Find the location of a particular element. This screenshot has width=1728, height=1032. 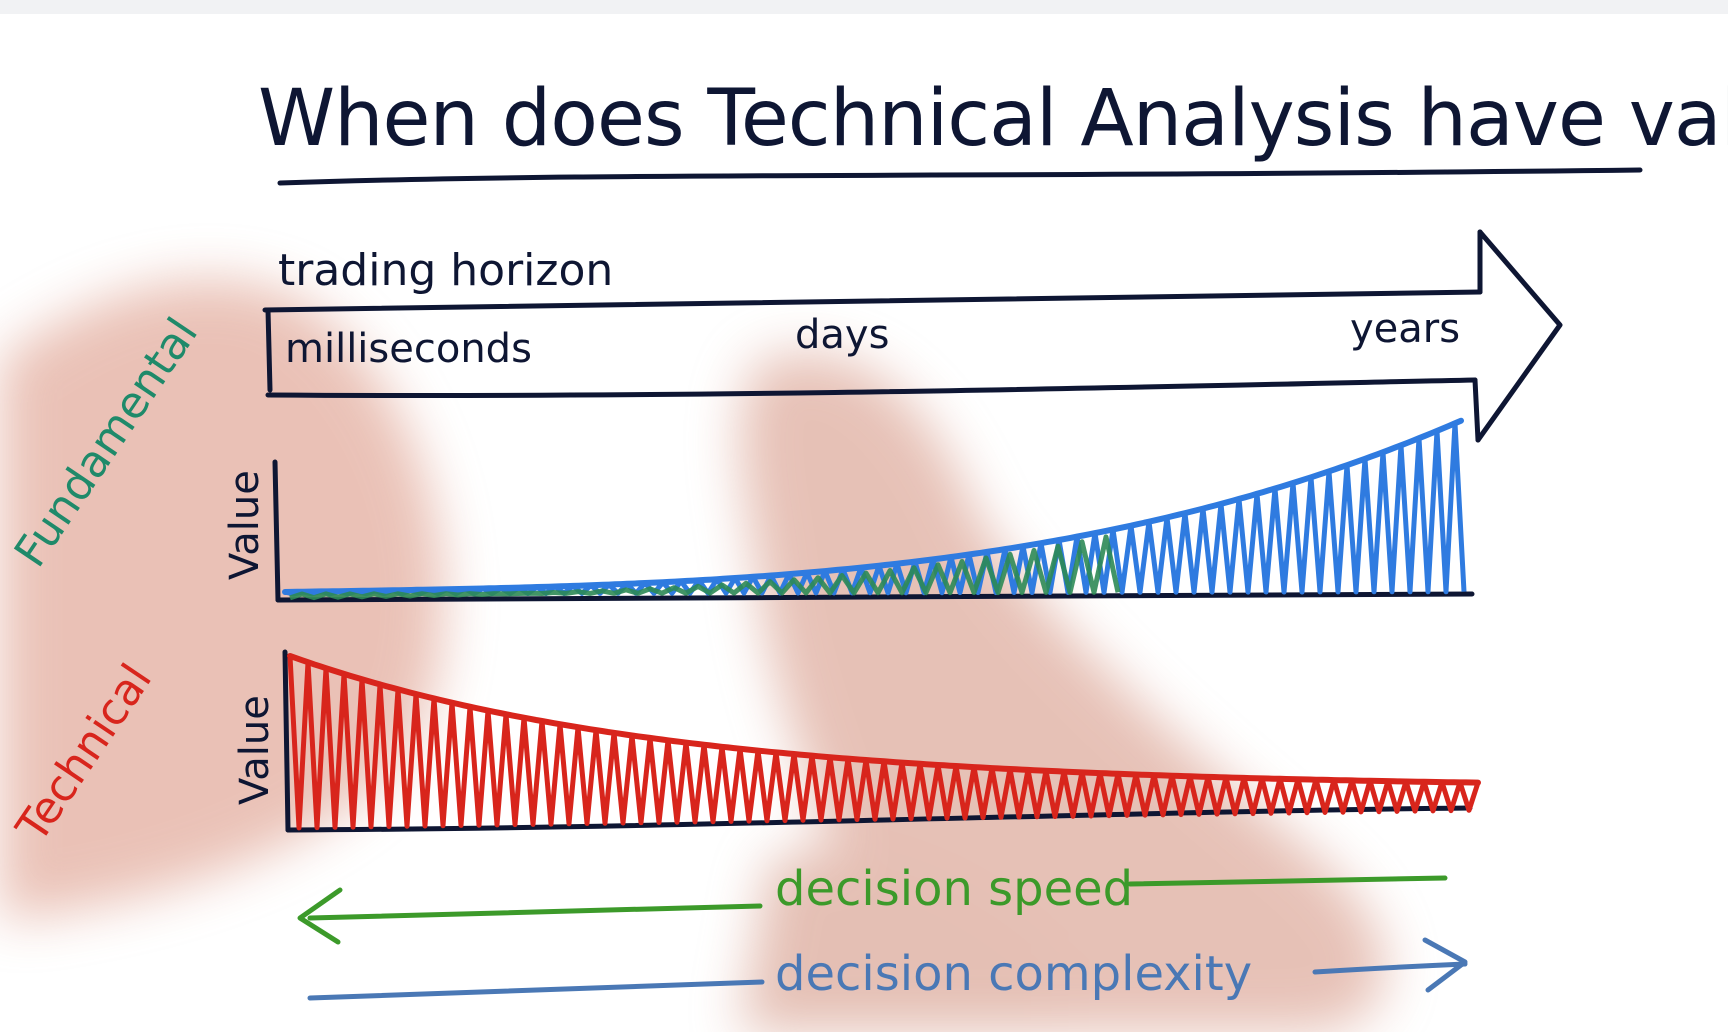

decision-speed-label: decision speed is located at coordinates (954, 889).